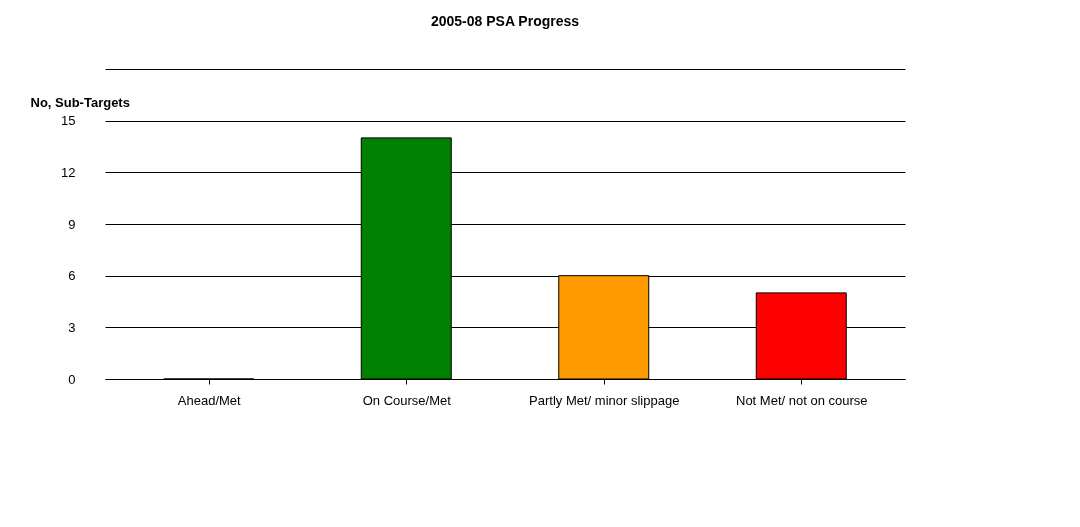 This screenshot has width=1080, height=527. Describe the element at coordinates (72, 276) in the screenshot. I see `y-tick-label: 6` at that location.